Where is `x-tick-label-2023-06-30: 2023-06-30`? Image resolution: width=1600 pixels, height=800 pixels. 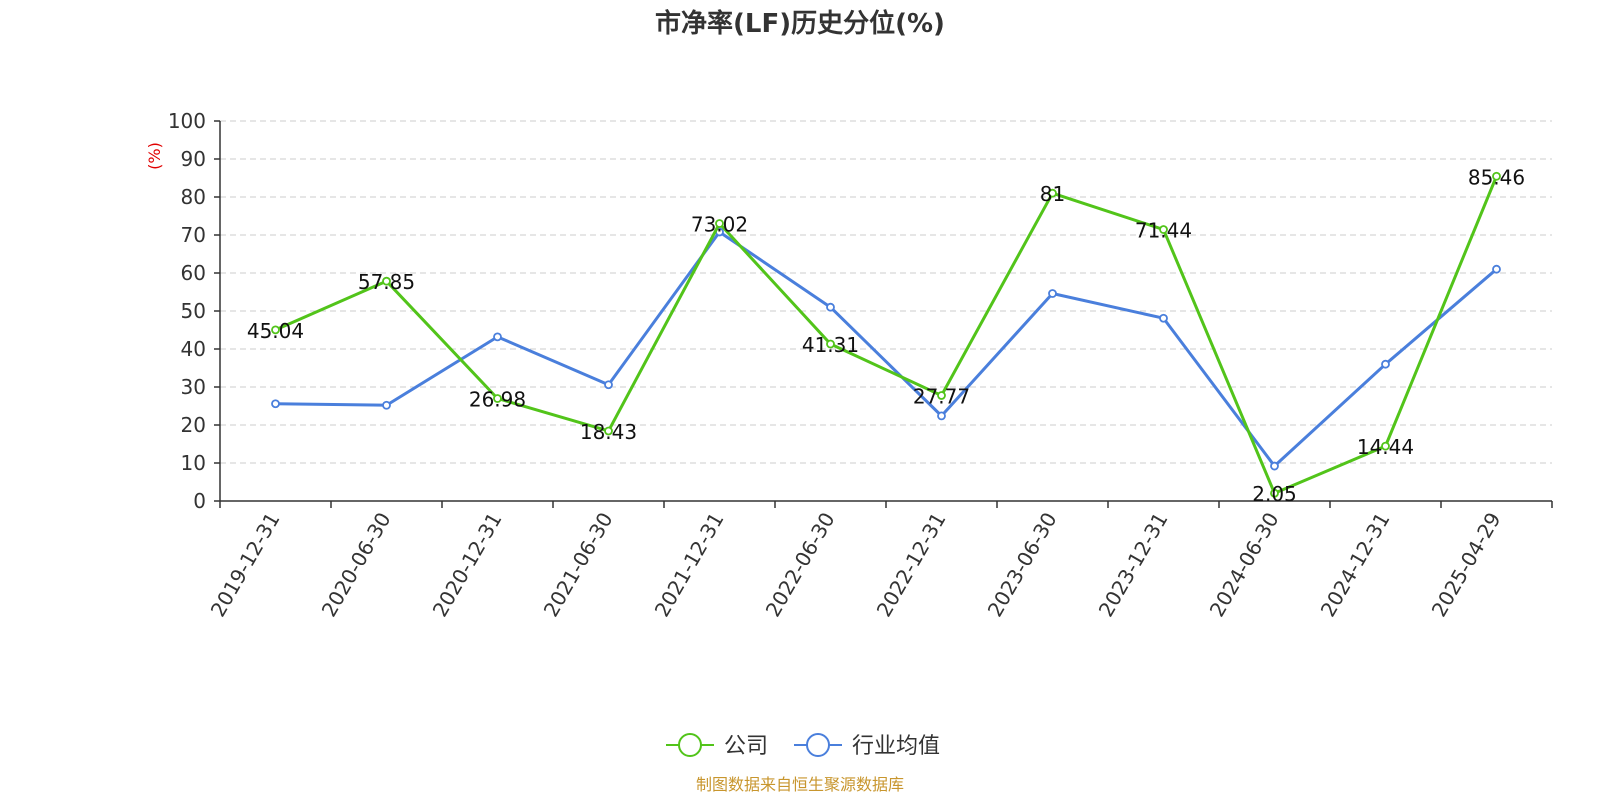 x-tick-label-2023-06-30: 2023-06-30 is located at coordinates (1022, 564).